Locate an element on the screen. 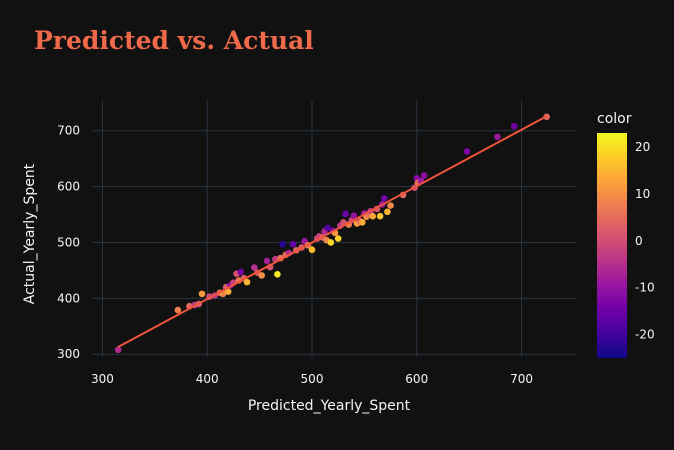 The width and height of the screenshot is (674, 450). colorbar-title: color is located at coordinates (614, 119).